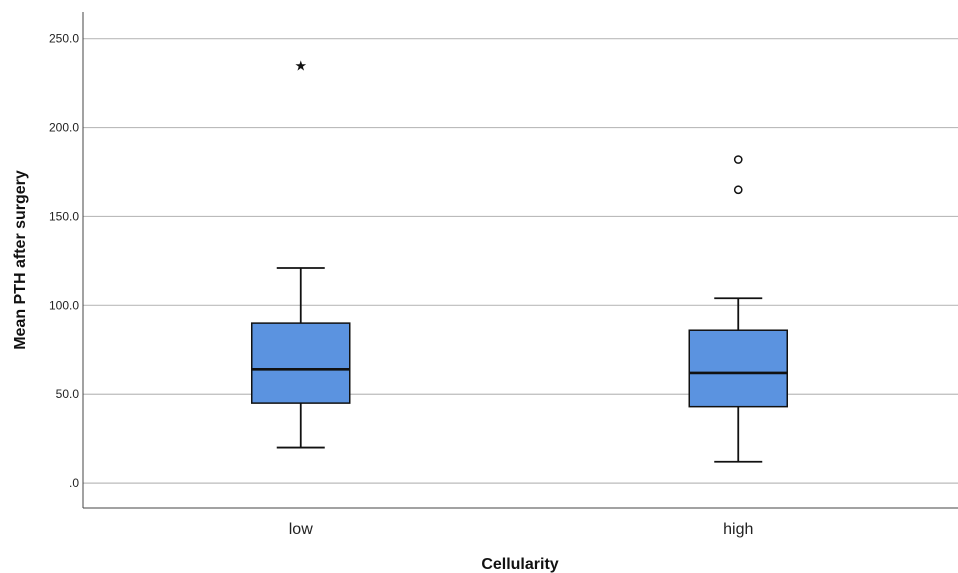 This screenshot has width=958, height=573. Describe the element at coordinates (519, 564) in the screenshot. I see `x-axis-title: Cellularity` at that location.